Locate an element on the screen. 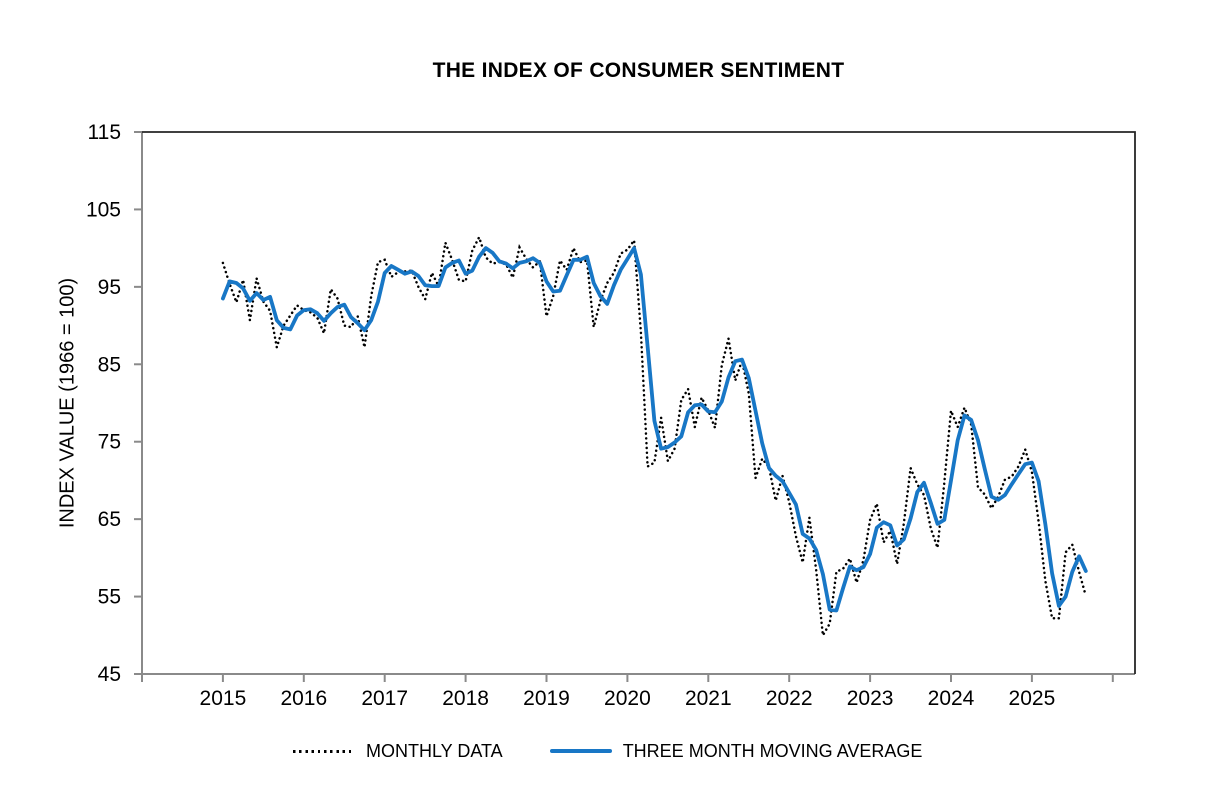 This screenshot has width=1213, height=789. moving-average-line-swatch is located at coordinates (580, 751).